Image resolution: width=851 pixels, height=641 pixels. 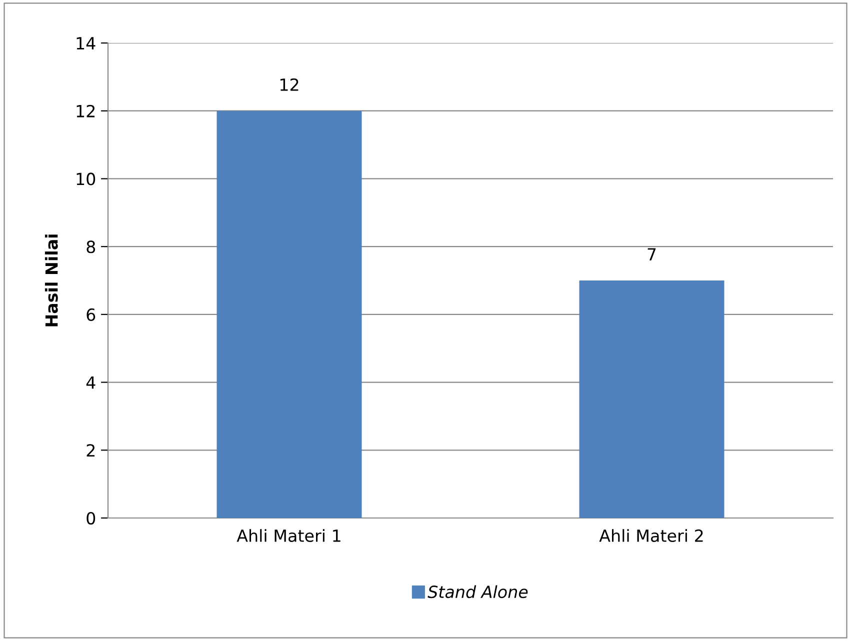 What do you see at coordinates (289, 84) in the screenshot?
I see `data-label: 12` at bounding box center [289, 84].